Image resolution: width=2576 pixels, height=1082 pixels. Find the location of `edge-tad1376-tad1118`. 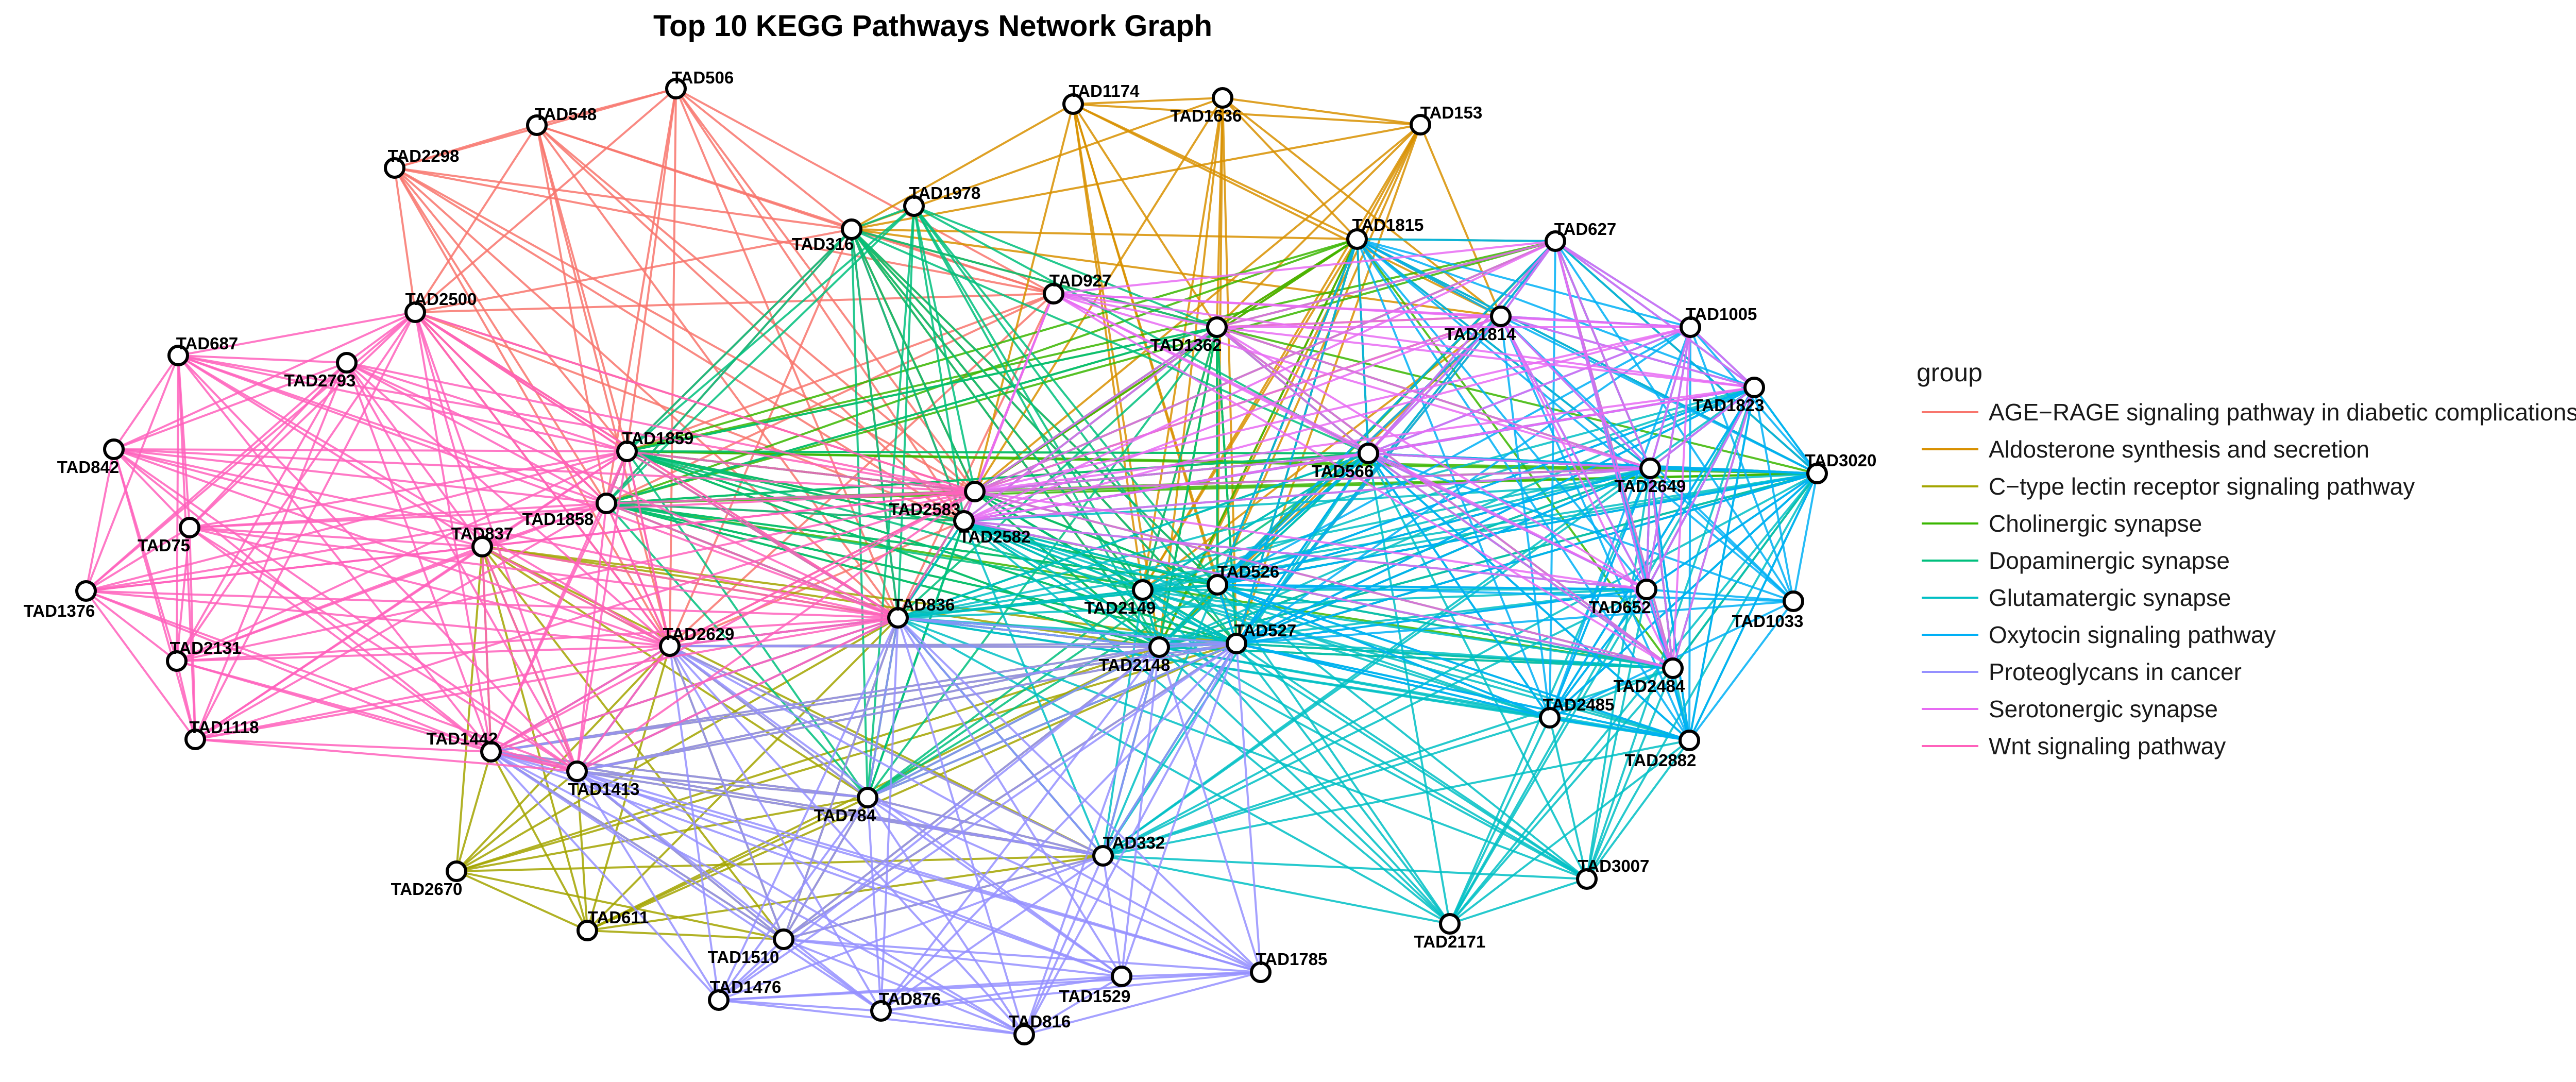

edge-tad1376-tad1118 is located at coordinates (140, 665).